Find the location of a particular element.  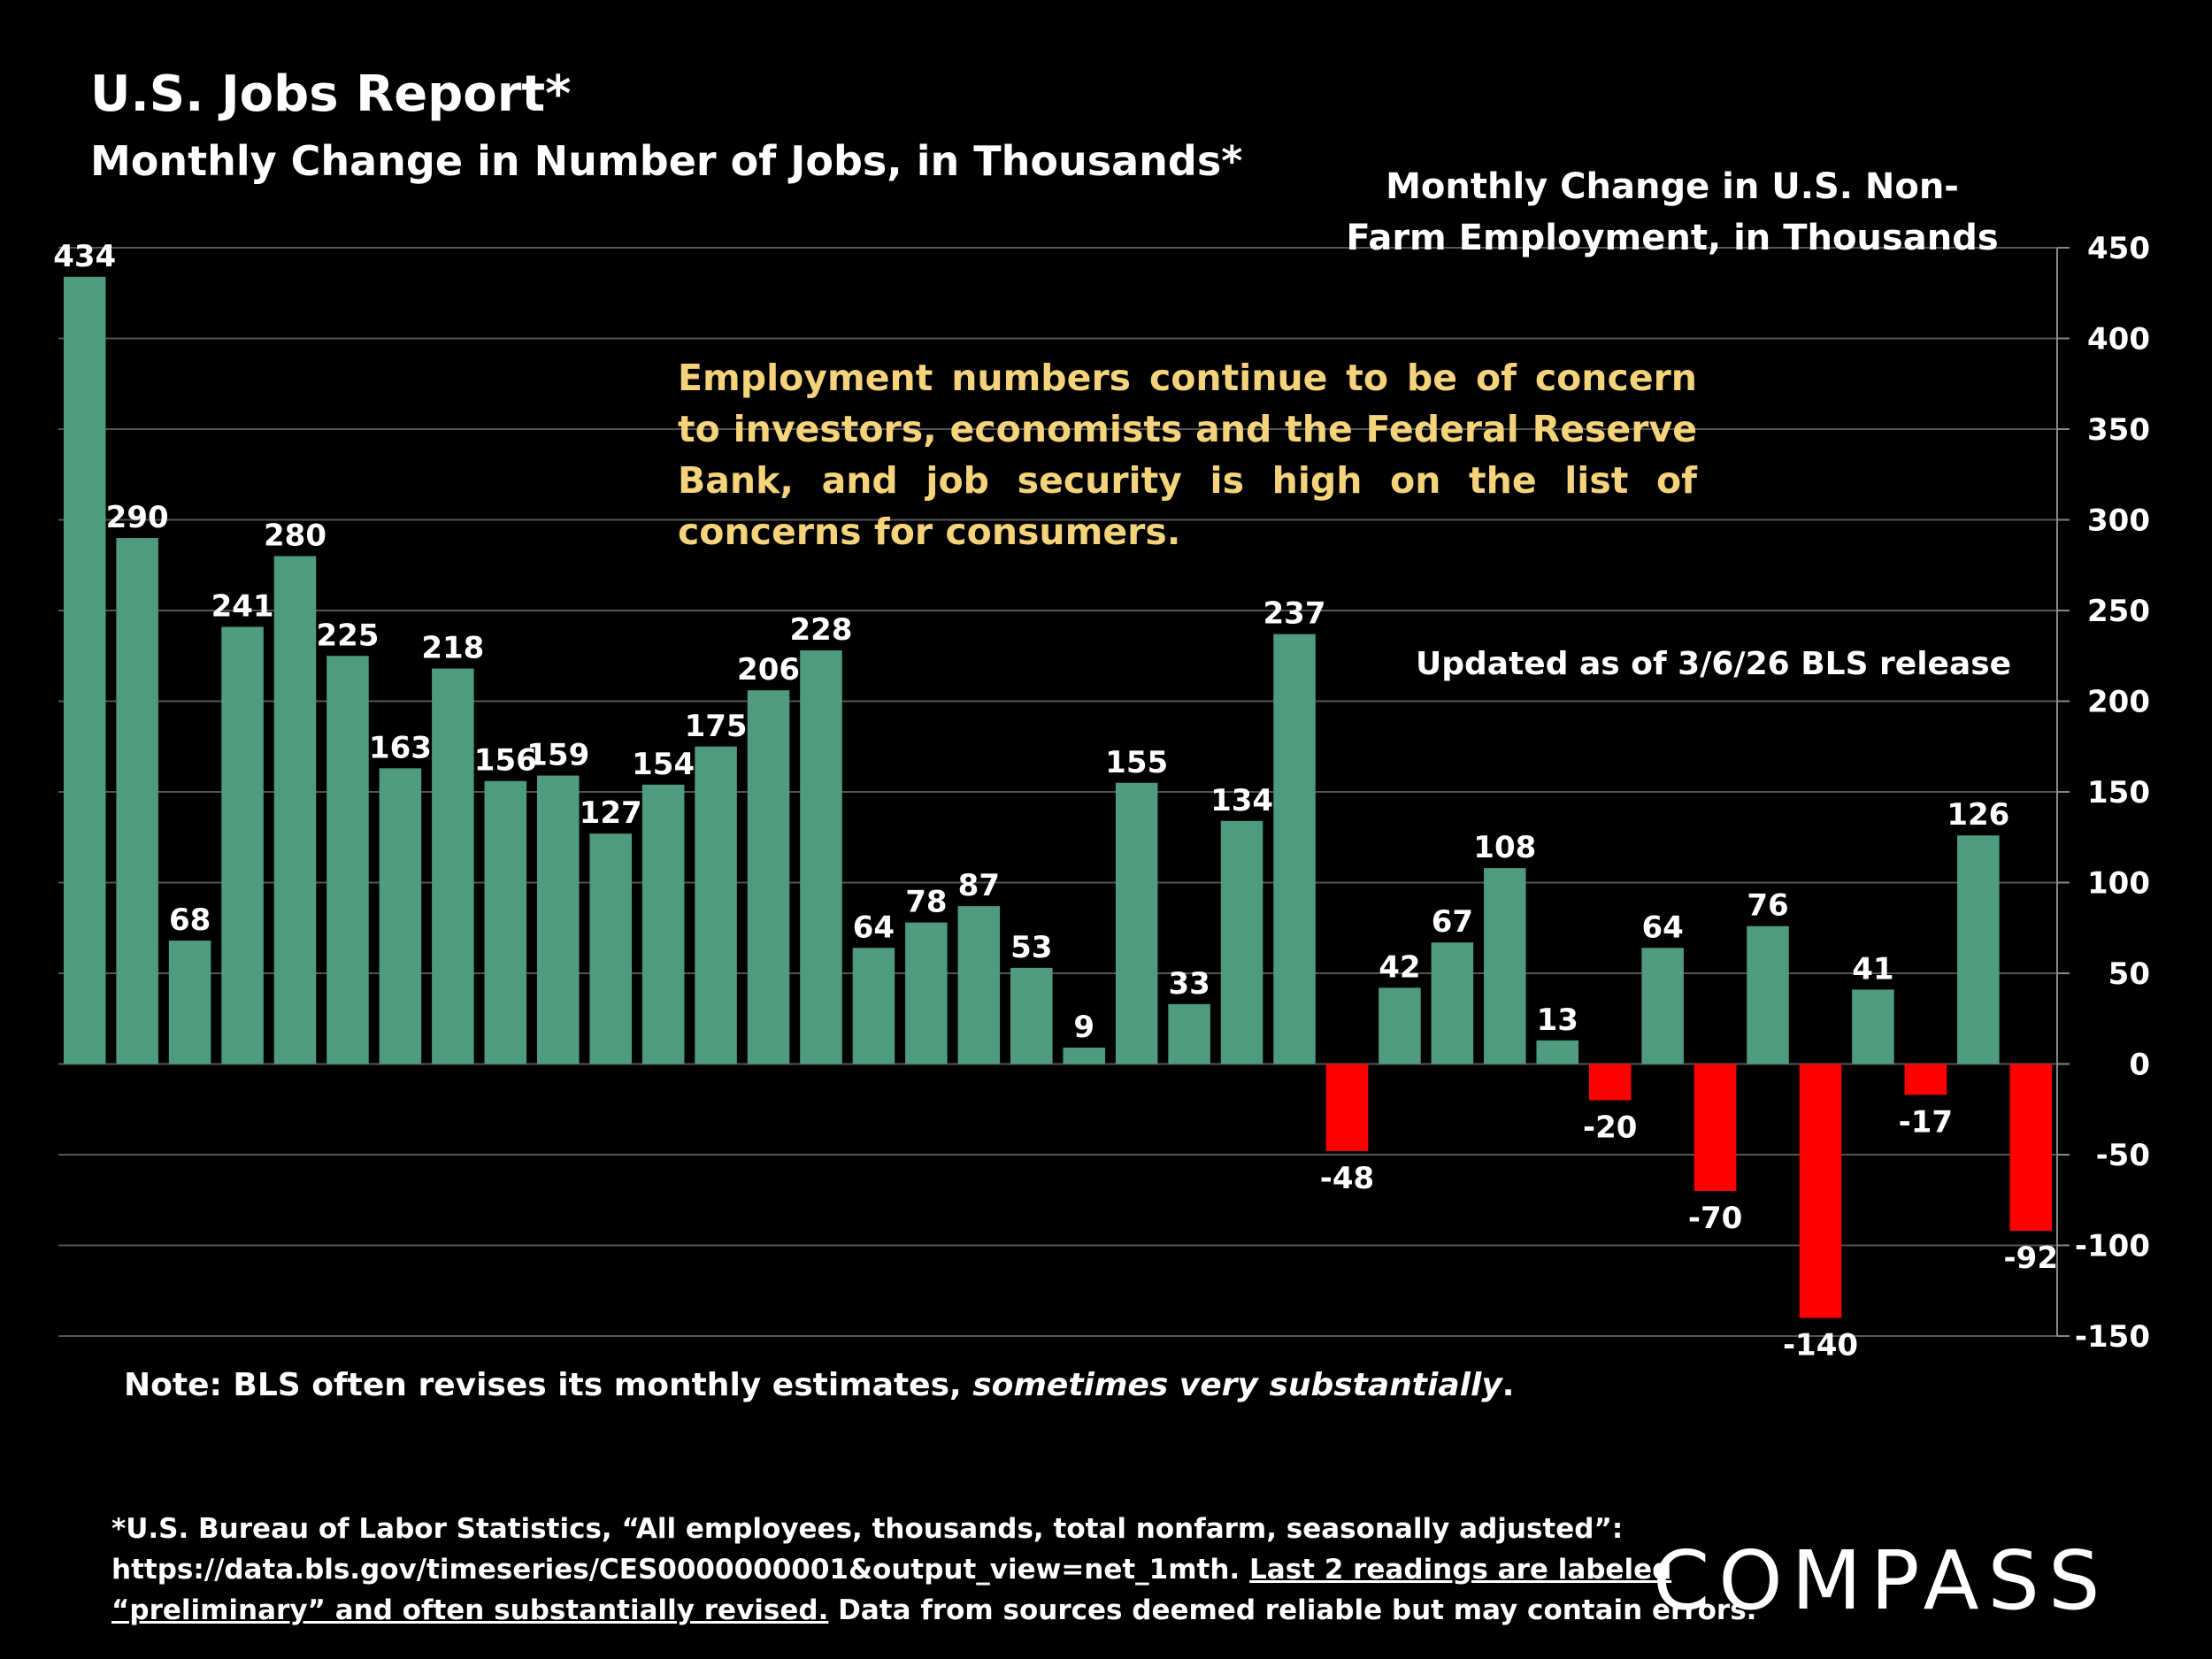

y-tick-label: 100 is located at coordinates (2119, 884).